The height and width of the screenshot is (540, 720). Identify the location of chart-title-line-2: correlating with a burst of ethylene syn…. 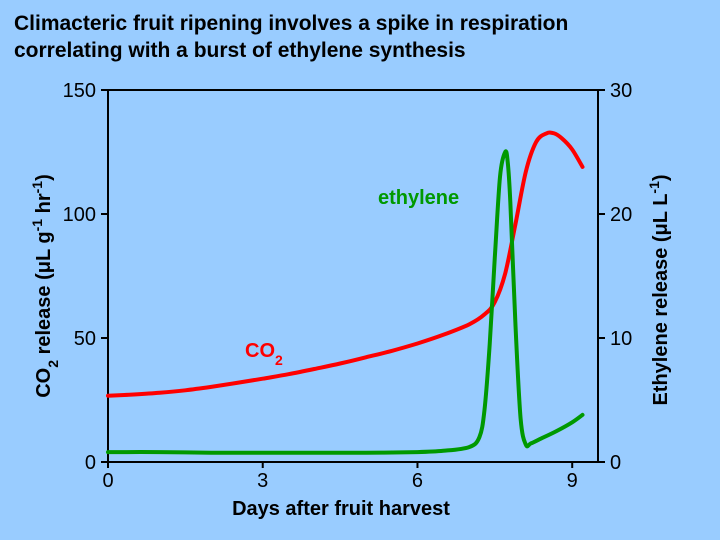
(240, 50).